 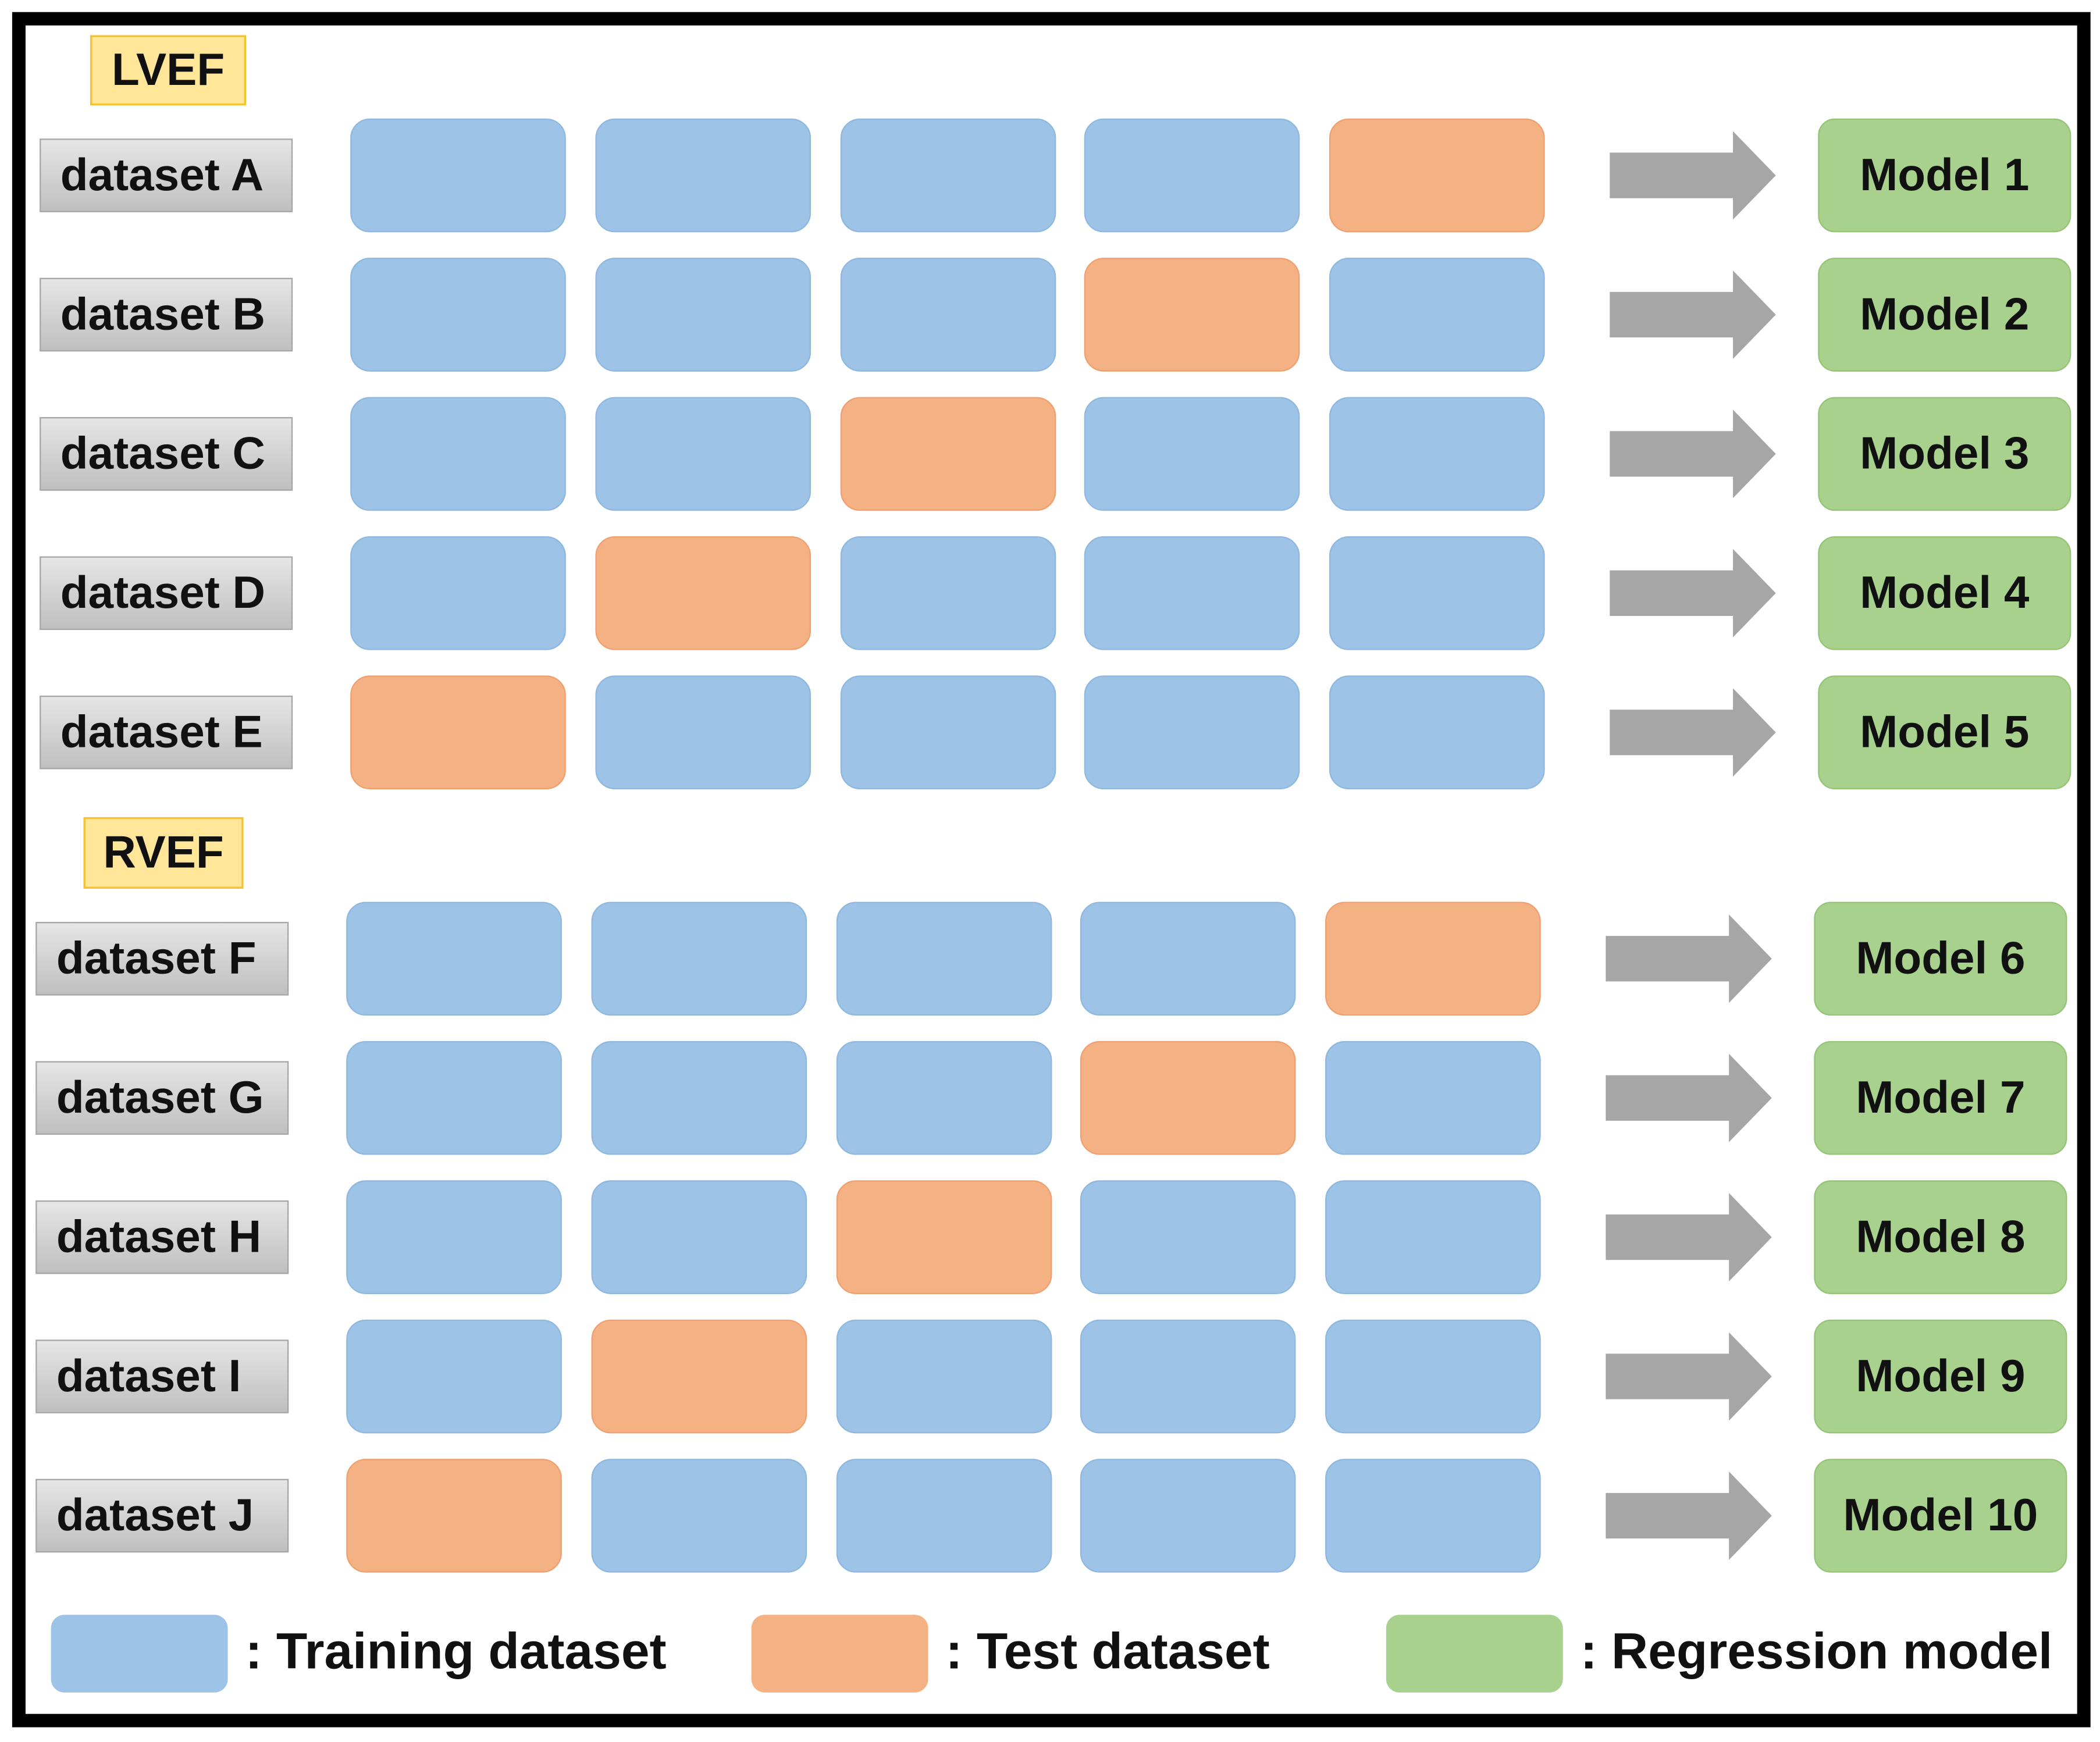 What do you see at coordinates (1107, 1651) in the screenshot?
I see `legend-label: : Test dataset` at bounding box center [1107, 1651].